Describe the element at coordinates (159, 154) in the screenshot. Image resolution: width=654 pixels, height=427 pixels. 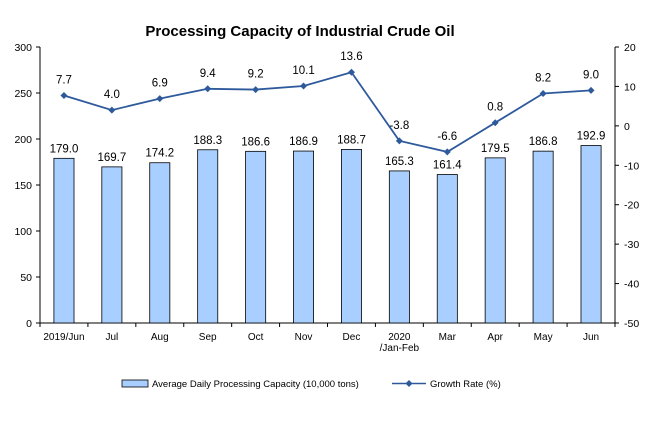
I see `bar-value-label: 174.2` at that location.